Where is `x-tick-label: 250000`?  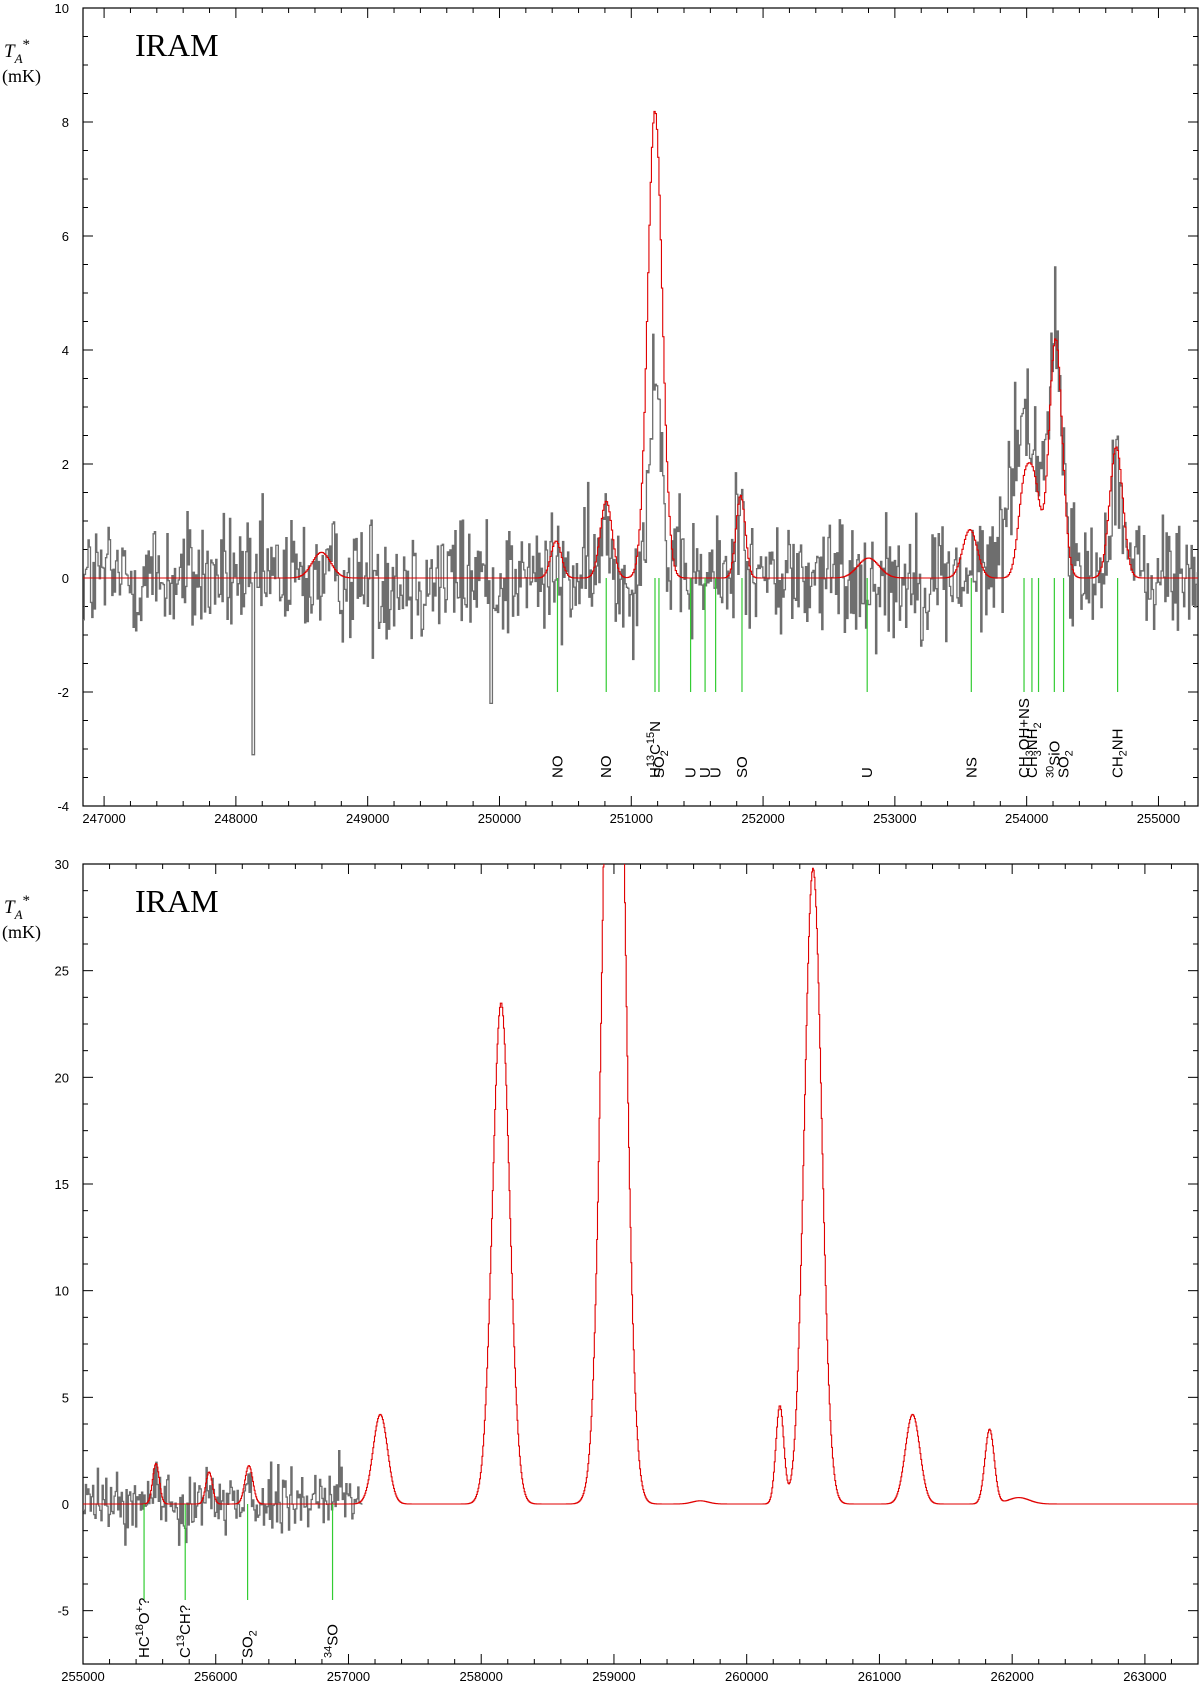
x-tick-label: 250000 is located at coordinates (499, 818).